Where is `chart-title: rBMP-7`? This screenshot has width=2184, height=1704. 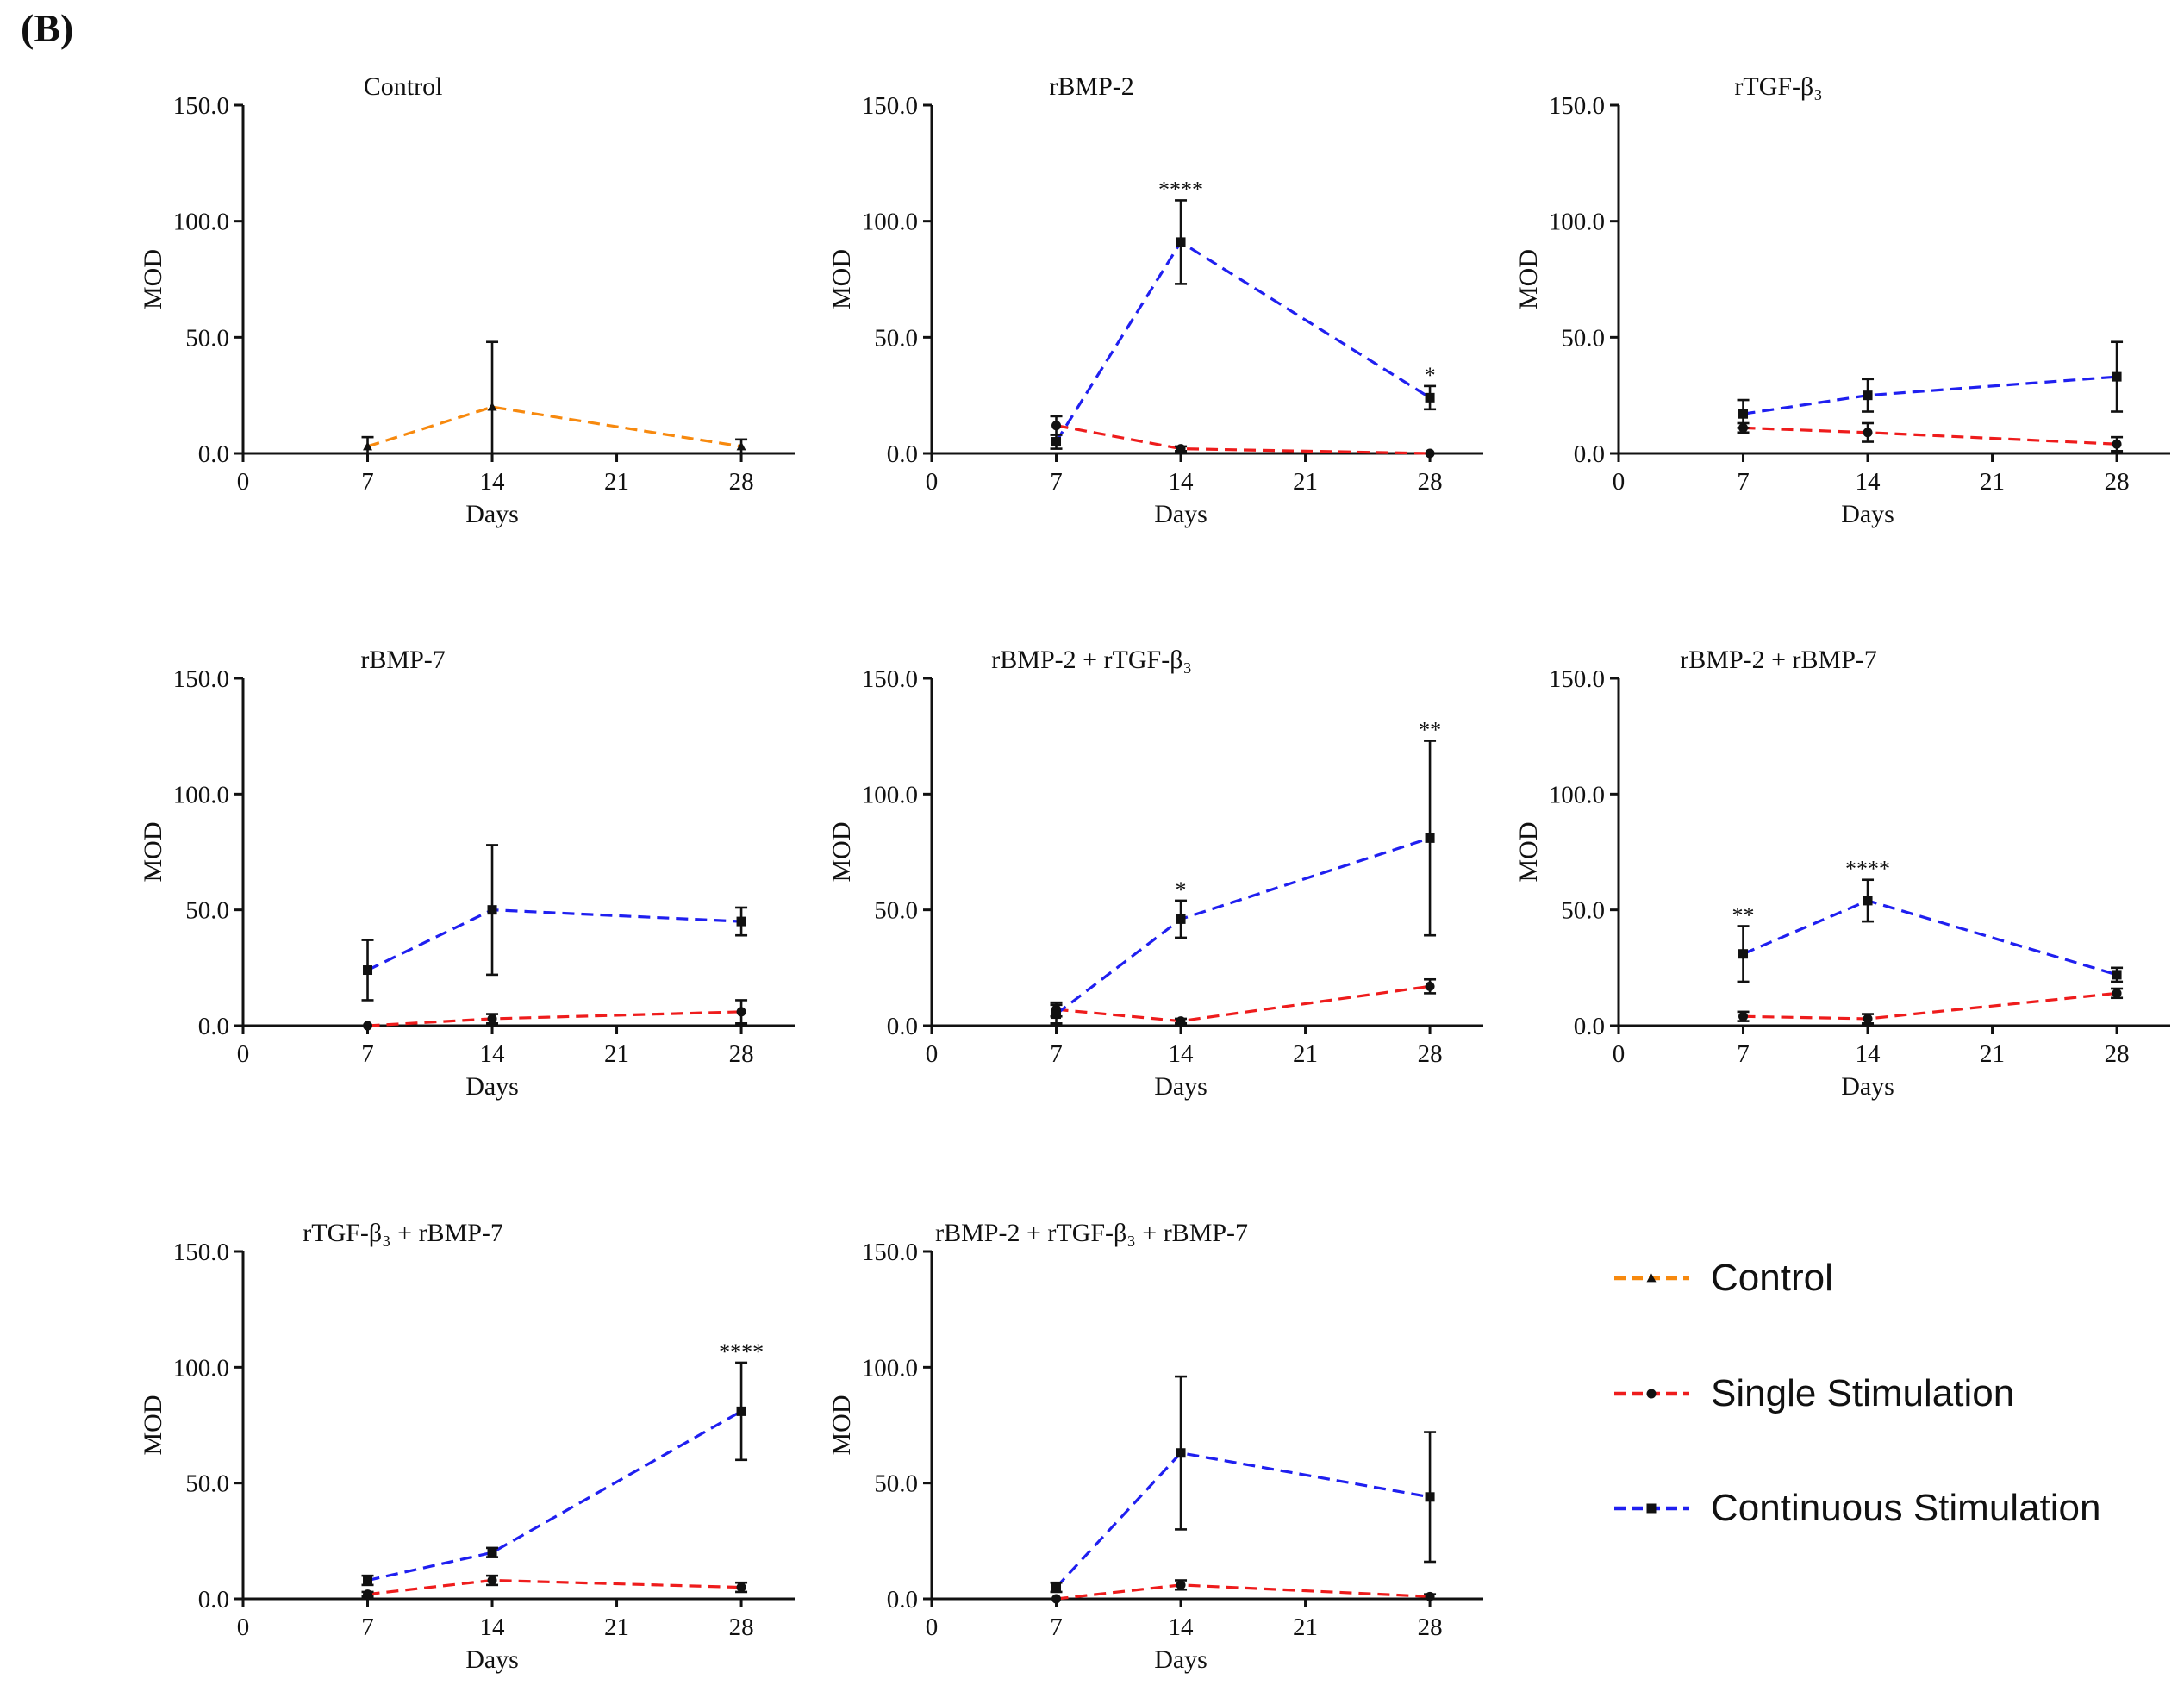
chart-title: rBMP-7 is located at coordinates (403, 660).